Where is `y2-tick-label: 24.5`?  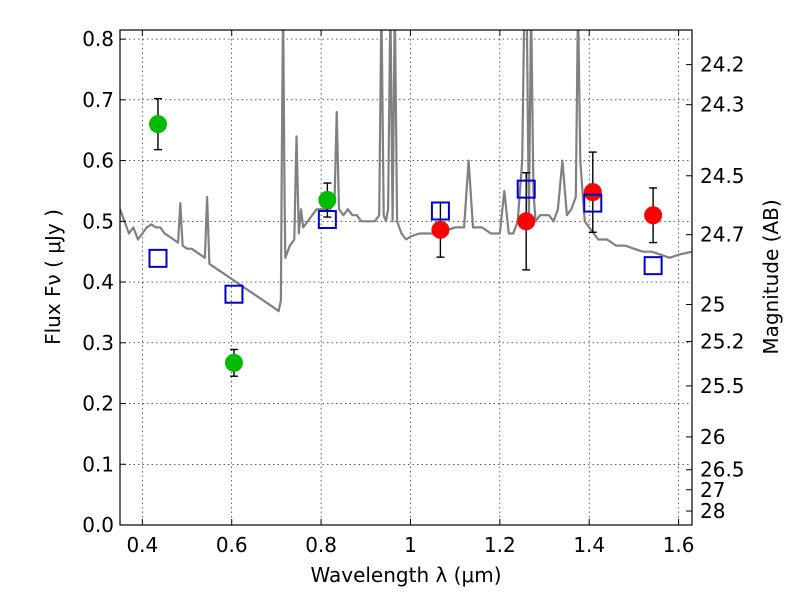 y2-tick-label: 24.5 is located at coordinates (722, 176).